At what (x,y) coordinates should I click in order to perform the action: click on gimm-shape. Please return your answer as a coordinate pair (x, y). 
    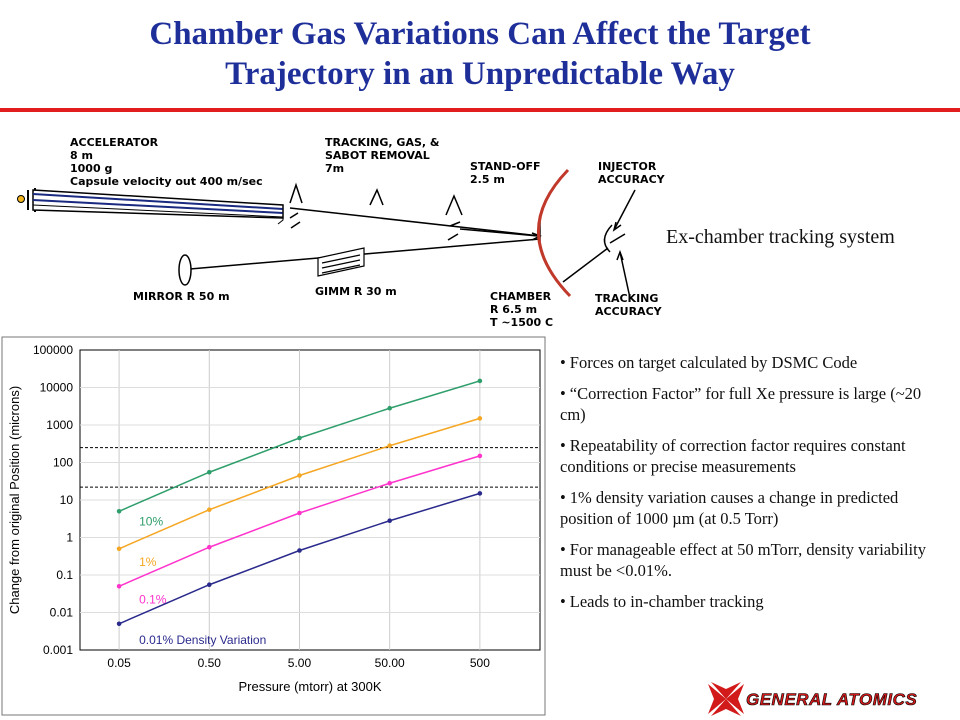
    Looking at the image, I should click on (341, 262).